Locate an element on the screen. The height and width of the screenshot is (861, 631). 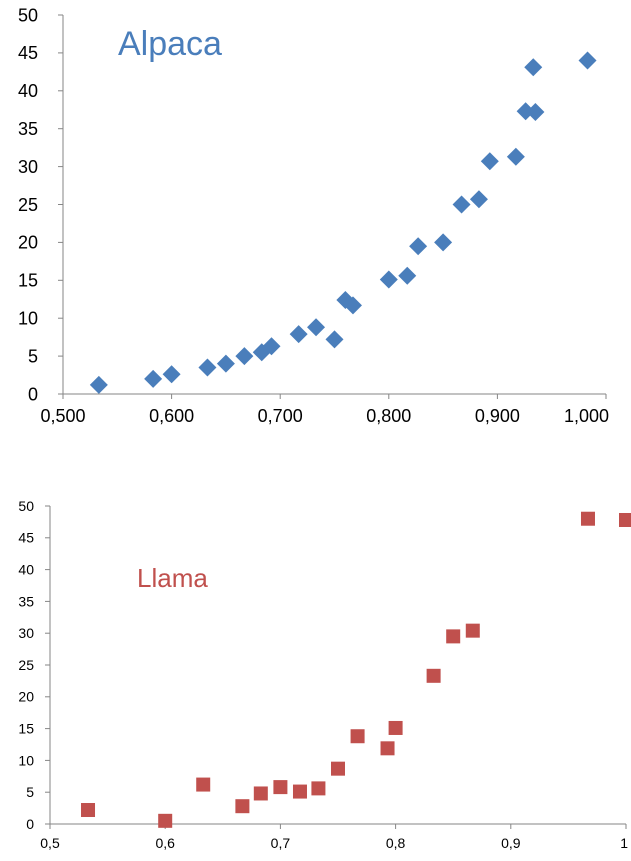
x-tick-label: 0,900 is located at coordinates (497, 416).